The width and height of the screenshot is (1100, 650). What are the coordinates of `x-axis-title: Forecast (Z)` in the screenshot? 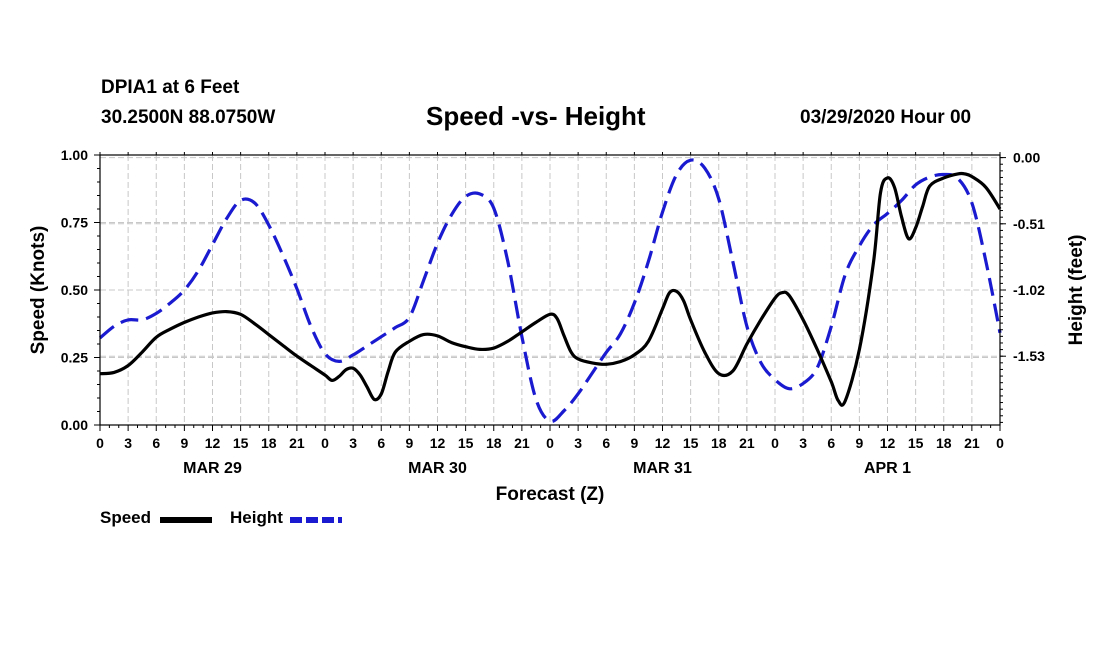 It's located at (550, 494).